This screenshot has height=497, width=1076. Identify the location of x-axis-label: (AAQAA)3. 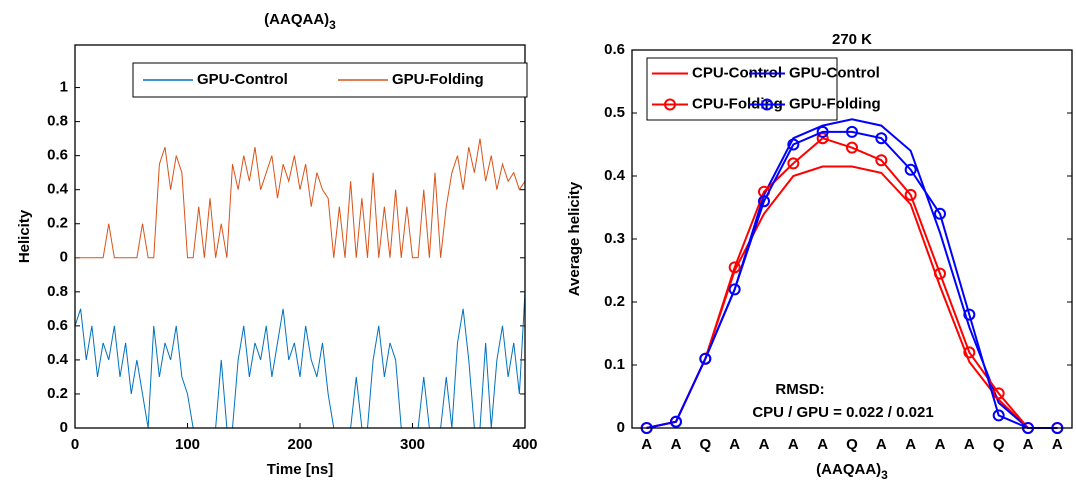
(852, 471).